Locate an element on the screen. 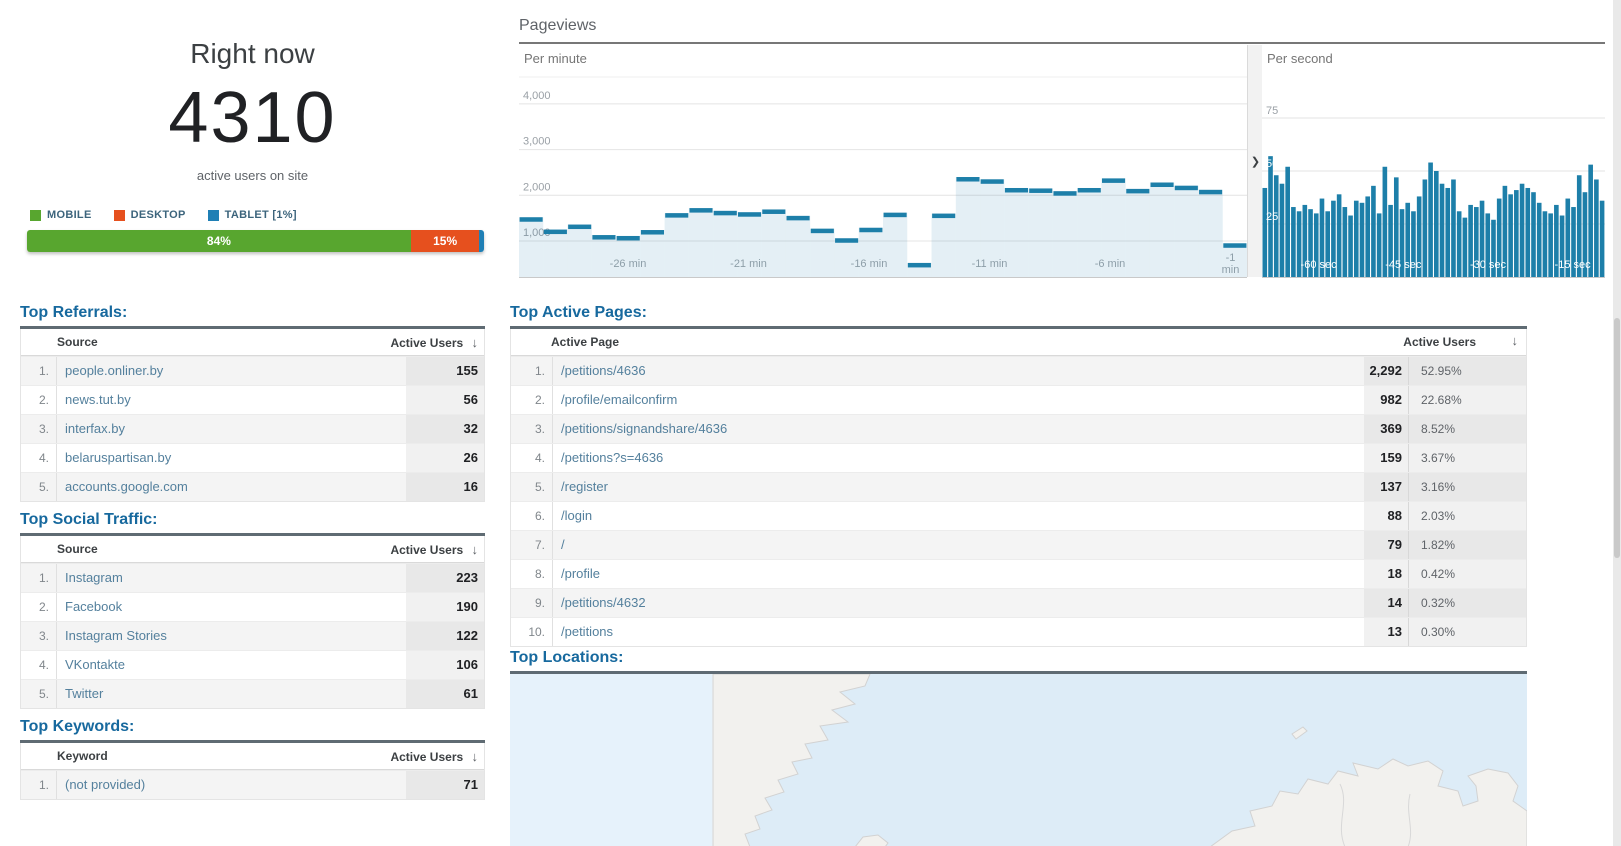 This screenshot has width=1621, height=846. legend-item: TABLET [1%] is located at coordinates (252, 215).